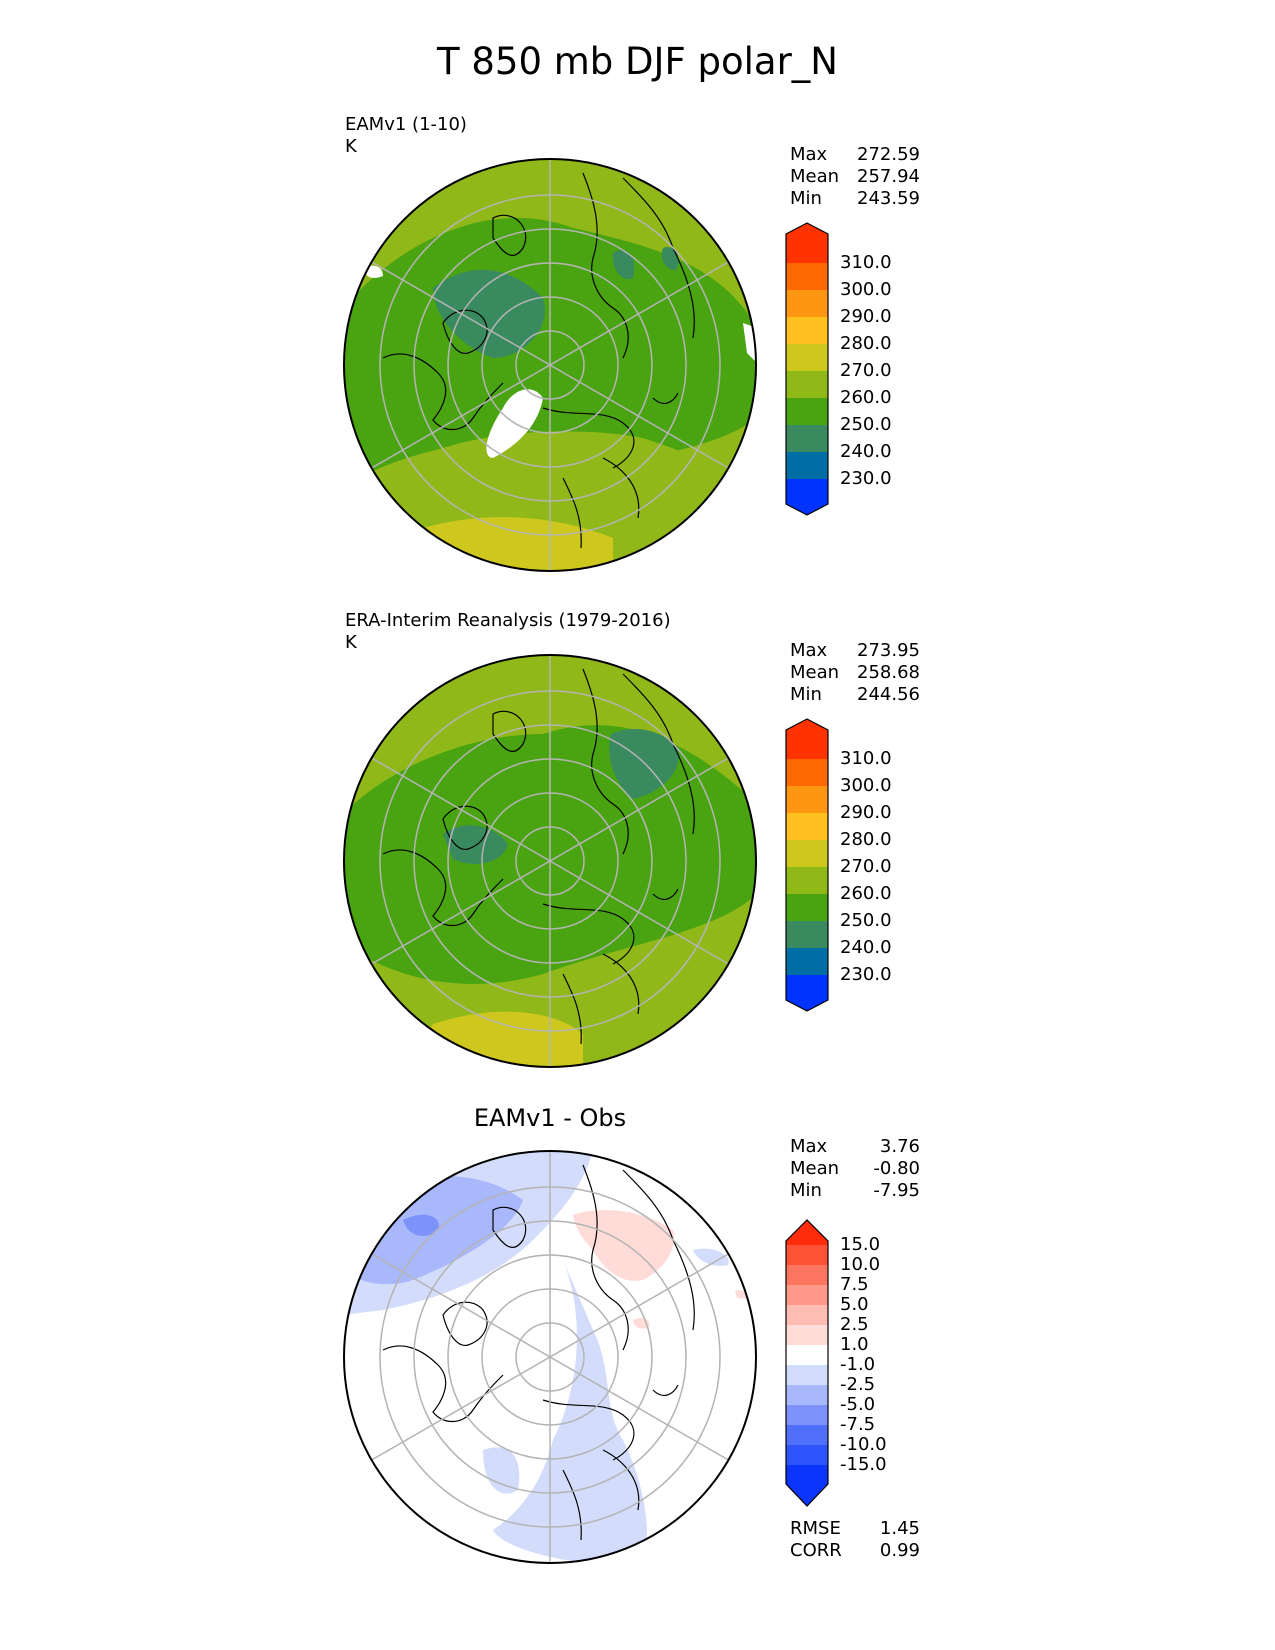 The width and height of the screenshot is (1275, 1650). Describe the element at coordinates (508, 620) in the screenshot. I see `panel-title: ERA-Interim Reanalysis (1979-2016)` at that location.